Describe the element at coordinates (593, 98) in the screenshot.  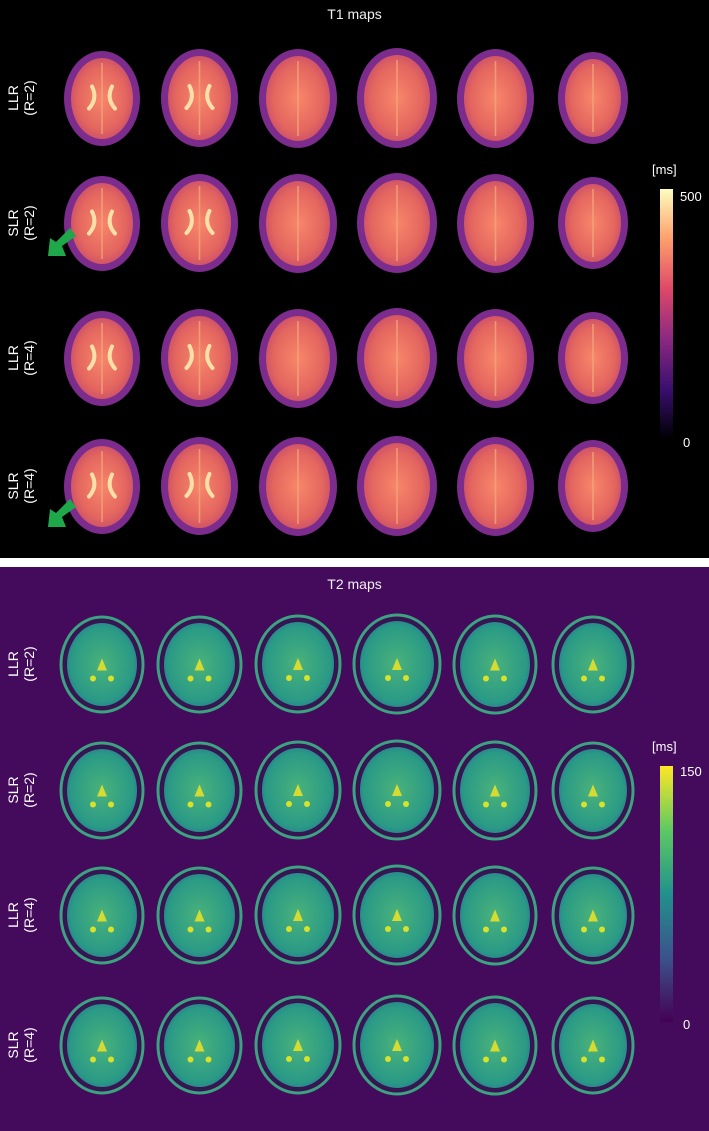
I see `t1-brain-slice-r1-c6` at that location.